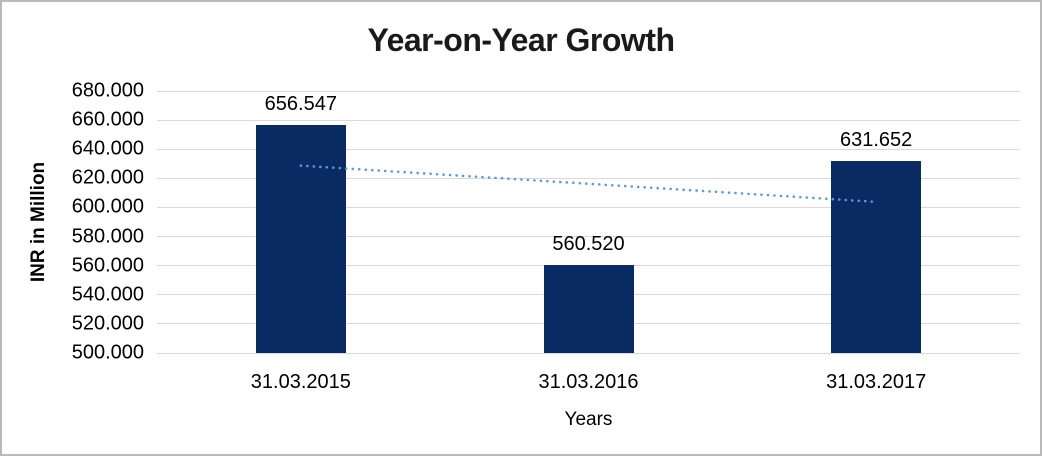  I want to click on x-axis-tick-labels: 31.03.2015 31.03.2016 31.03.2017, so click(588, 383).